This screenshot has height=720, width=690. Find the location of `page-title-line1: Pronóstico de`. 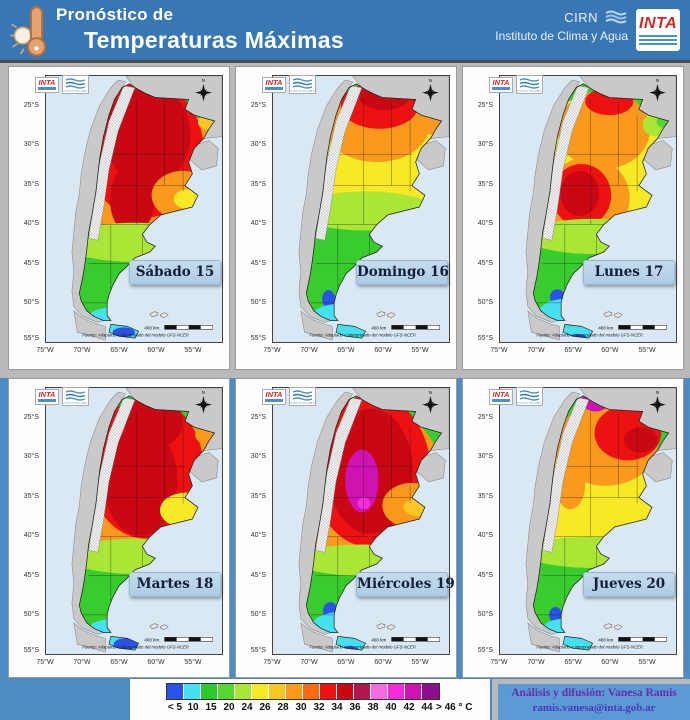

page-title-line1: Pronóstico de is located at coordinates (115, 14).